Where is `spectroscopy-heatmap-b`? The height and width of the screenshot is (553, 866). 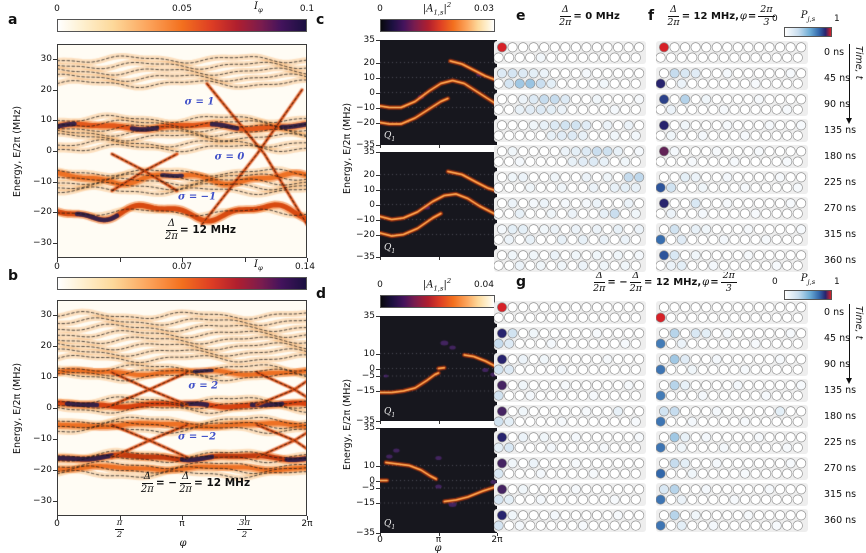
spectroscopy-heatmap-b is located at coordinates (182, 408).